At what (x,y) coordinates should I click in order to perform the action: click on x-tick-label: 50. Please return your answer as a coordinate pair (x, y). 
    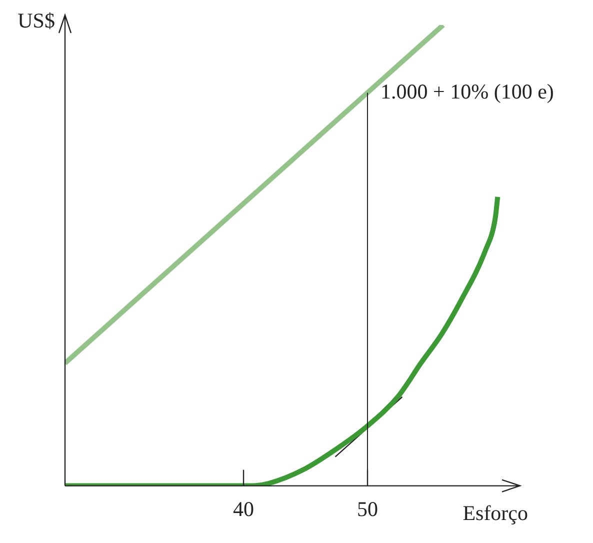
    Looking at the image, I should click on (367, 508).